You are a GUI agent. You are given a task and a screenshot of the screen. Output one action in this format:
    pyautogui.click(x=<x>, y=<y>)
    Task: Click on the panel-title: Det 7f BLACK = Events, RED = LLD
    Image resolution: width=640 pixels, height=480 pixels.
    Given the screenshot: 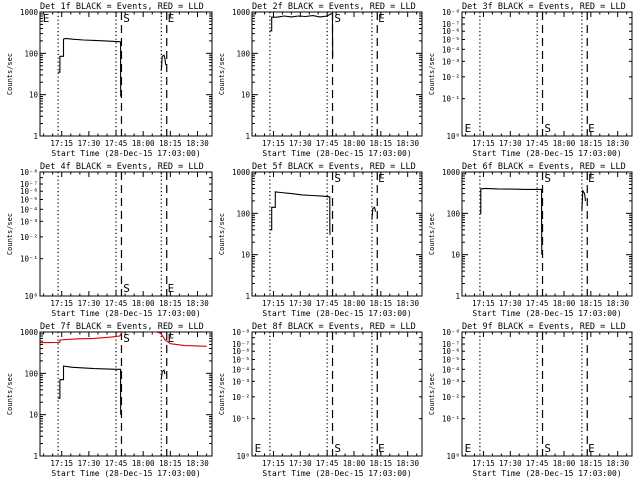 What is the action you would take?
    pyautogui.click(x=122, y=327)
    